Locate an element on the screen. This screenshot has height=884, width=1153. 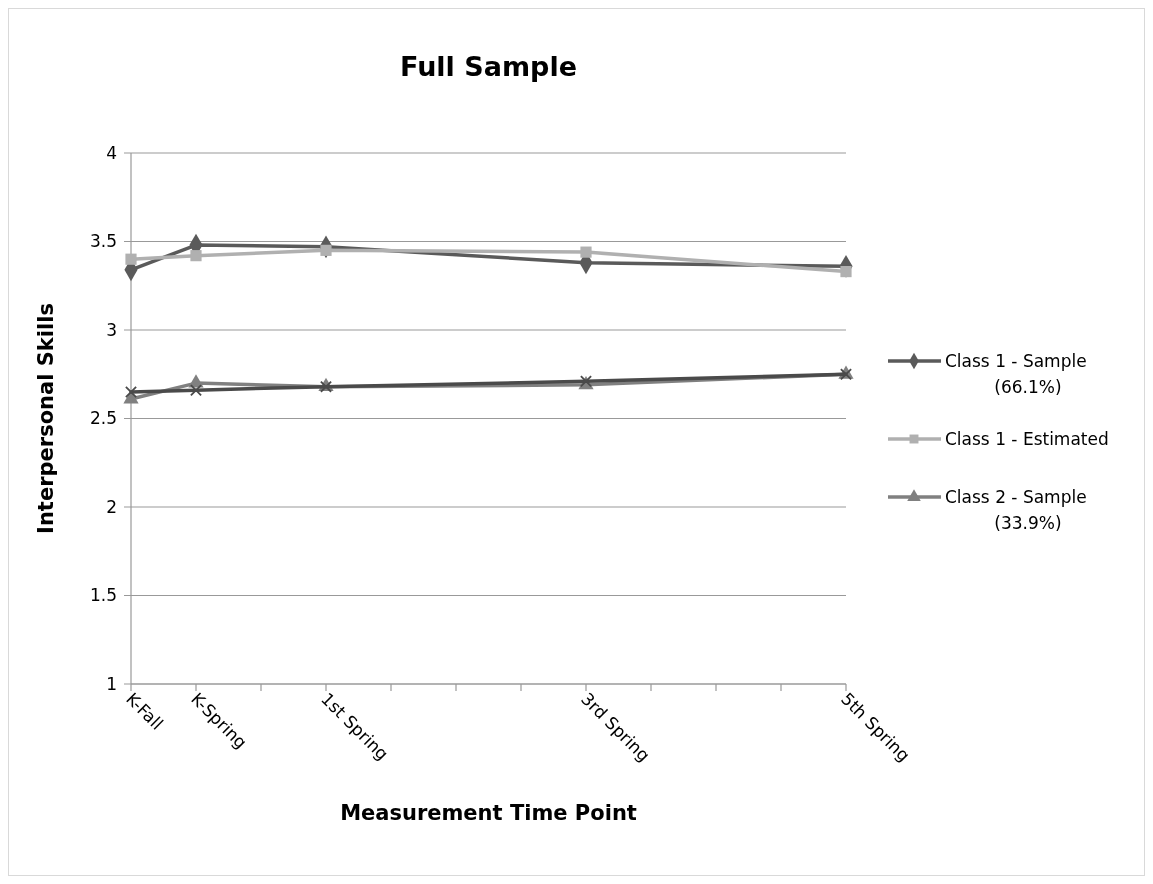
y-tick-label: 2 is located at coordinates (111, 506).